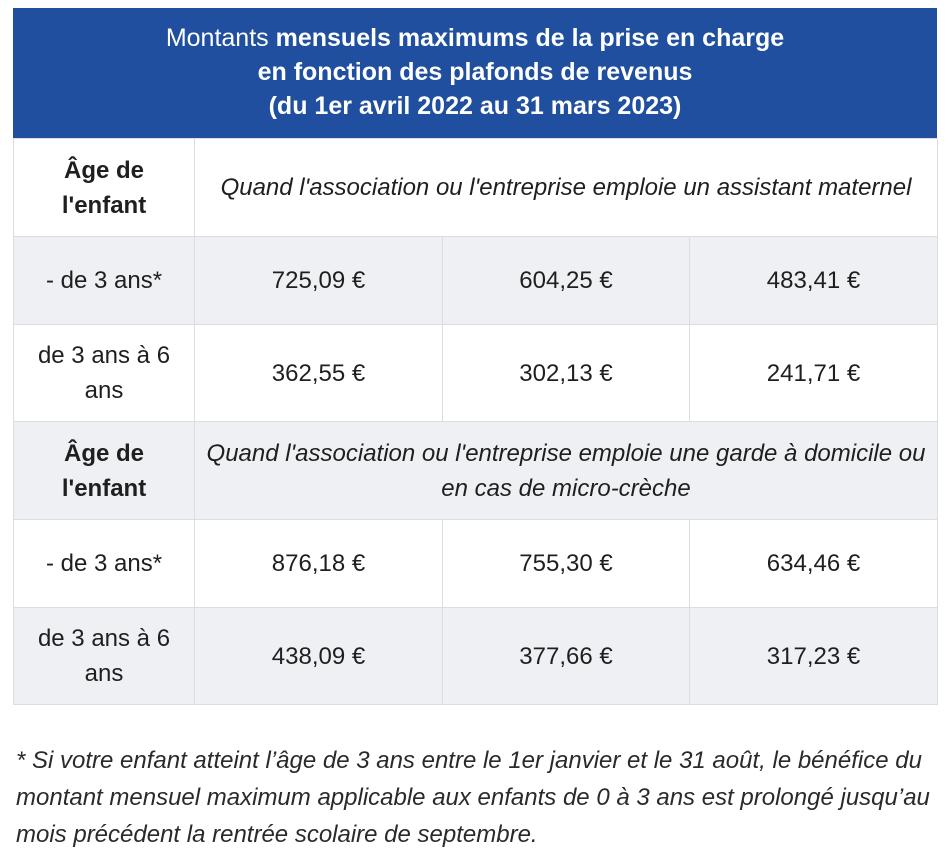  Describe the element at coordinates (813, 373) in the screenshot. I see `amount-cell: 241,71 €` at that location.